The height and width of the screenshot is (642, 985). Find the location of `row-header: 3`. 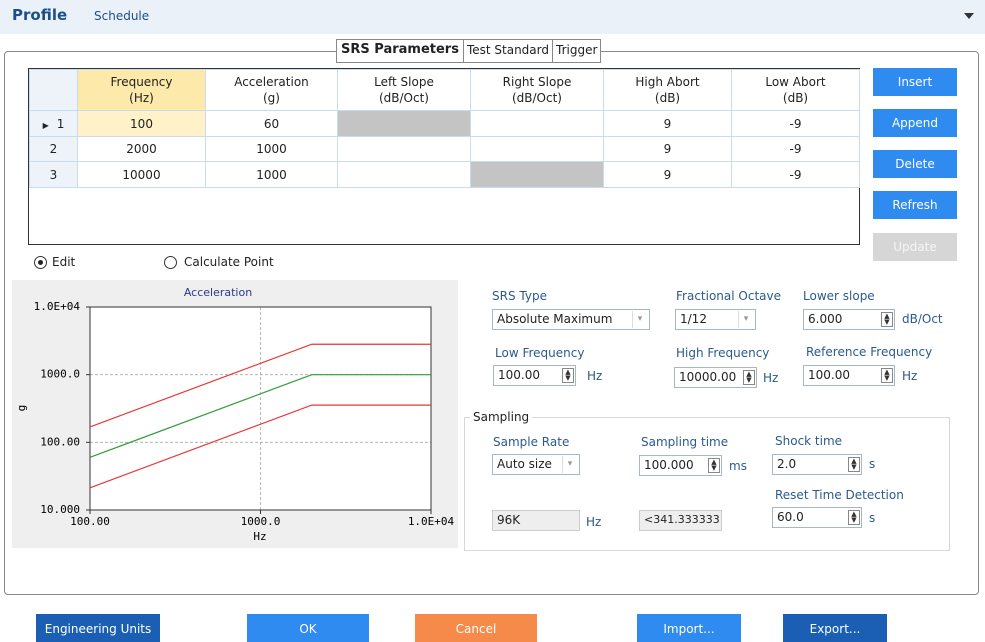

row-header: 3 is located at coordinates (53, 174).